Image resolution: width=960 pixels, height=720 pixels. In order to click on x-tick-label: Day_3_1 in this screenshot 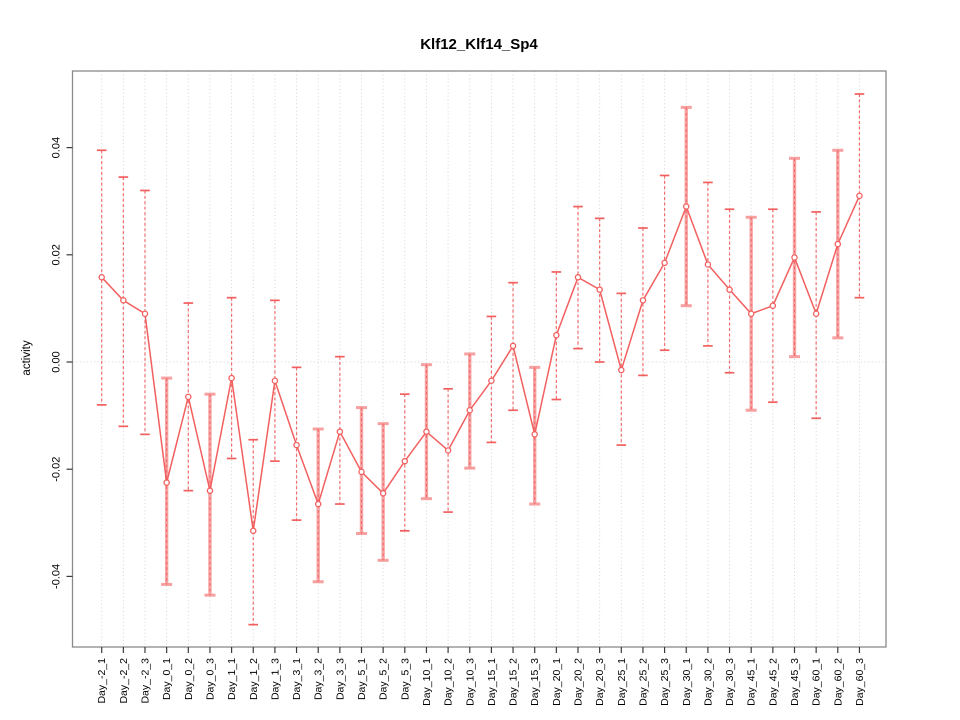, I will do `click(297, 679)`.